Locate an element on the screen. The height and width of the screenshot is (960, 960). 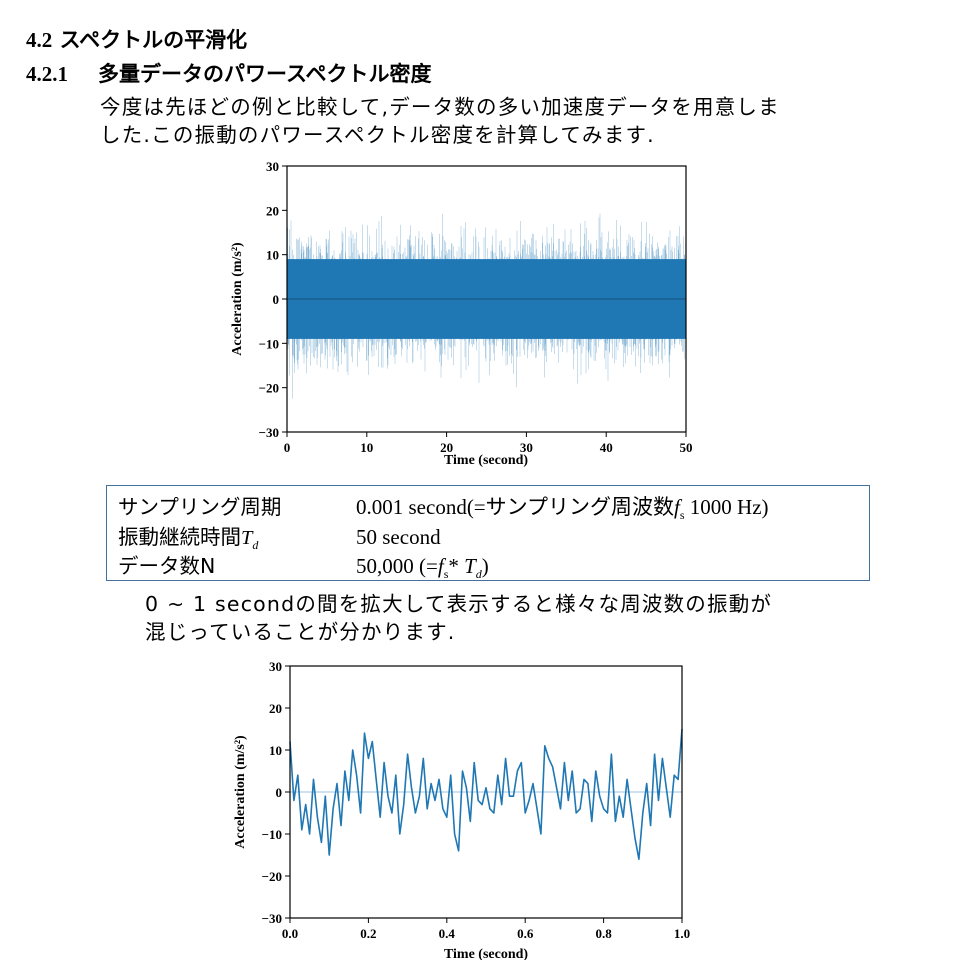
td-subscript-2: d is located at coordinates (478, 574).